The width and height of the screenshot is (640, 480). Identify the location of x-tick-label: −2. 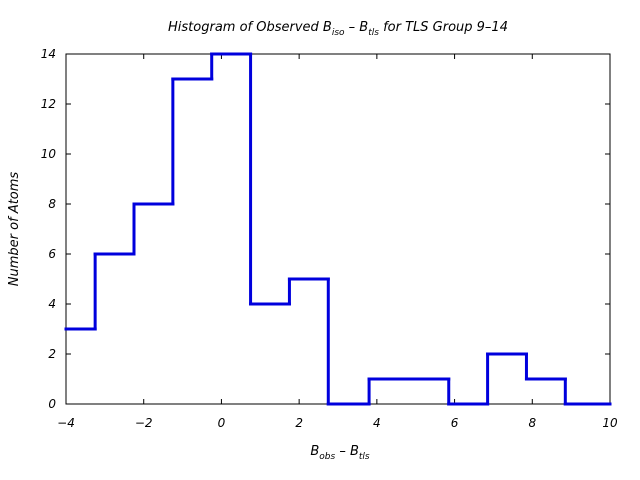
(144, 423).